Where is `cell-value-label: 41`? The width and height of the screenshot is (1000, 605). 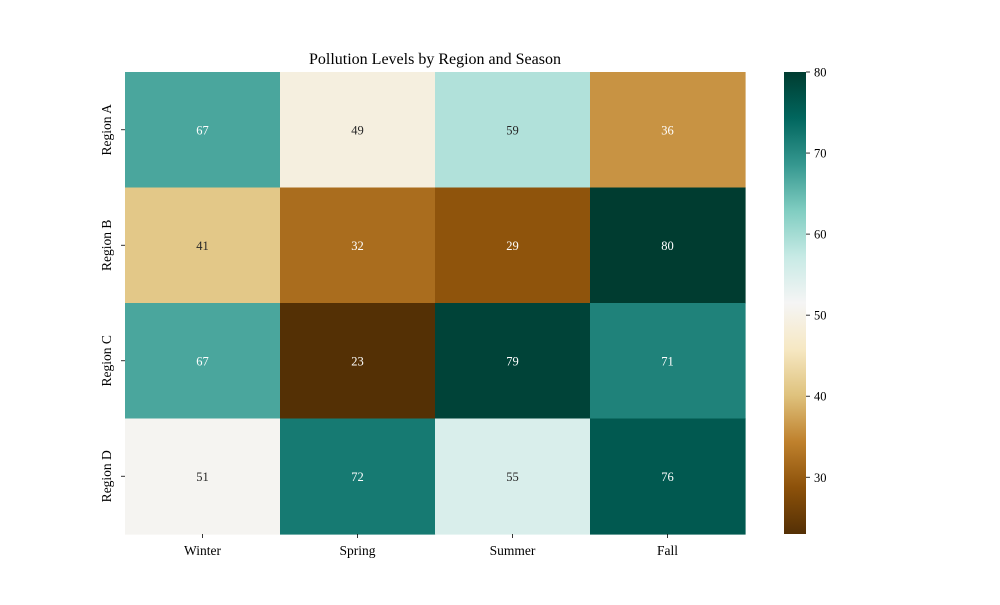 cell-value-label: 41 is located at coordinates (202, 246).